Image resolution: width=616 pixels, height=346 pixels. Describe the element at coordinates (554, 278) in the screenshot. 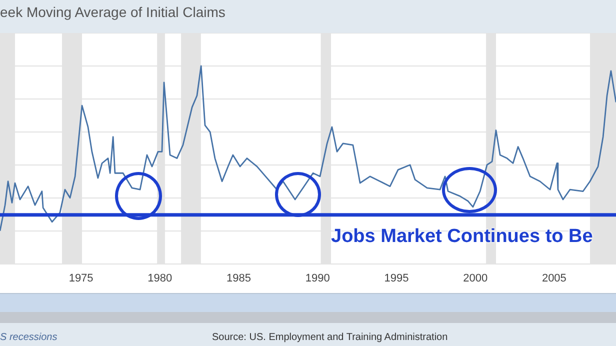

I see `x-tick-label: 2005` at that location.